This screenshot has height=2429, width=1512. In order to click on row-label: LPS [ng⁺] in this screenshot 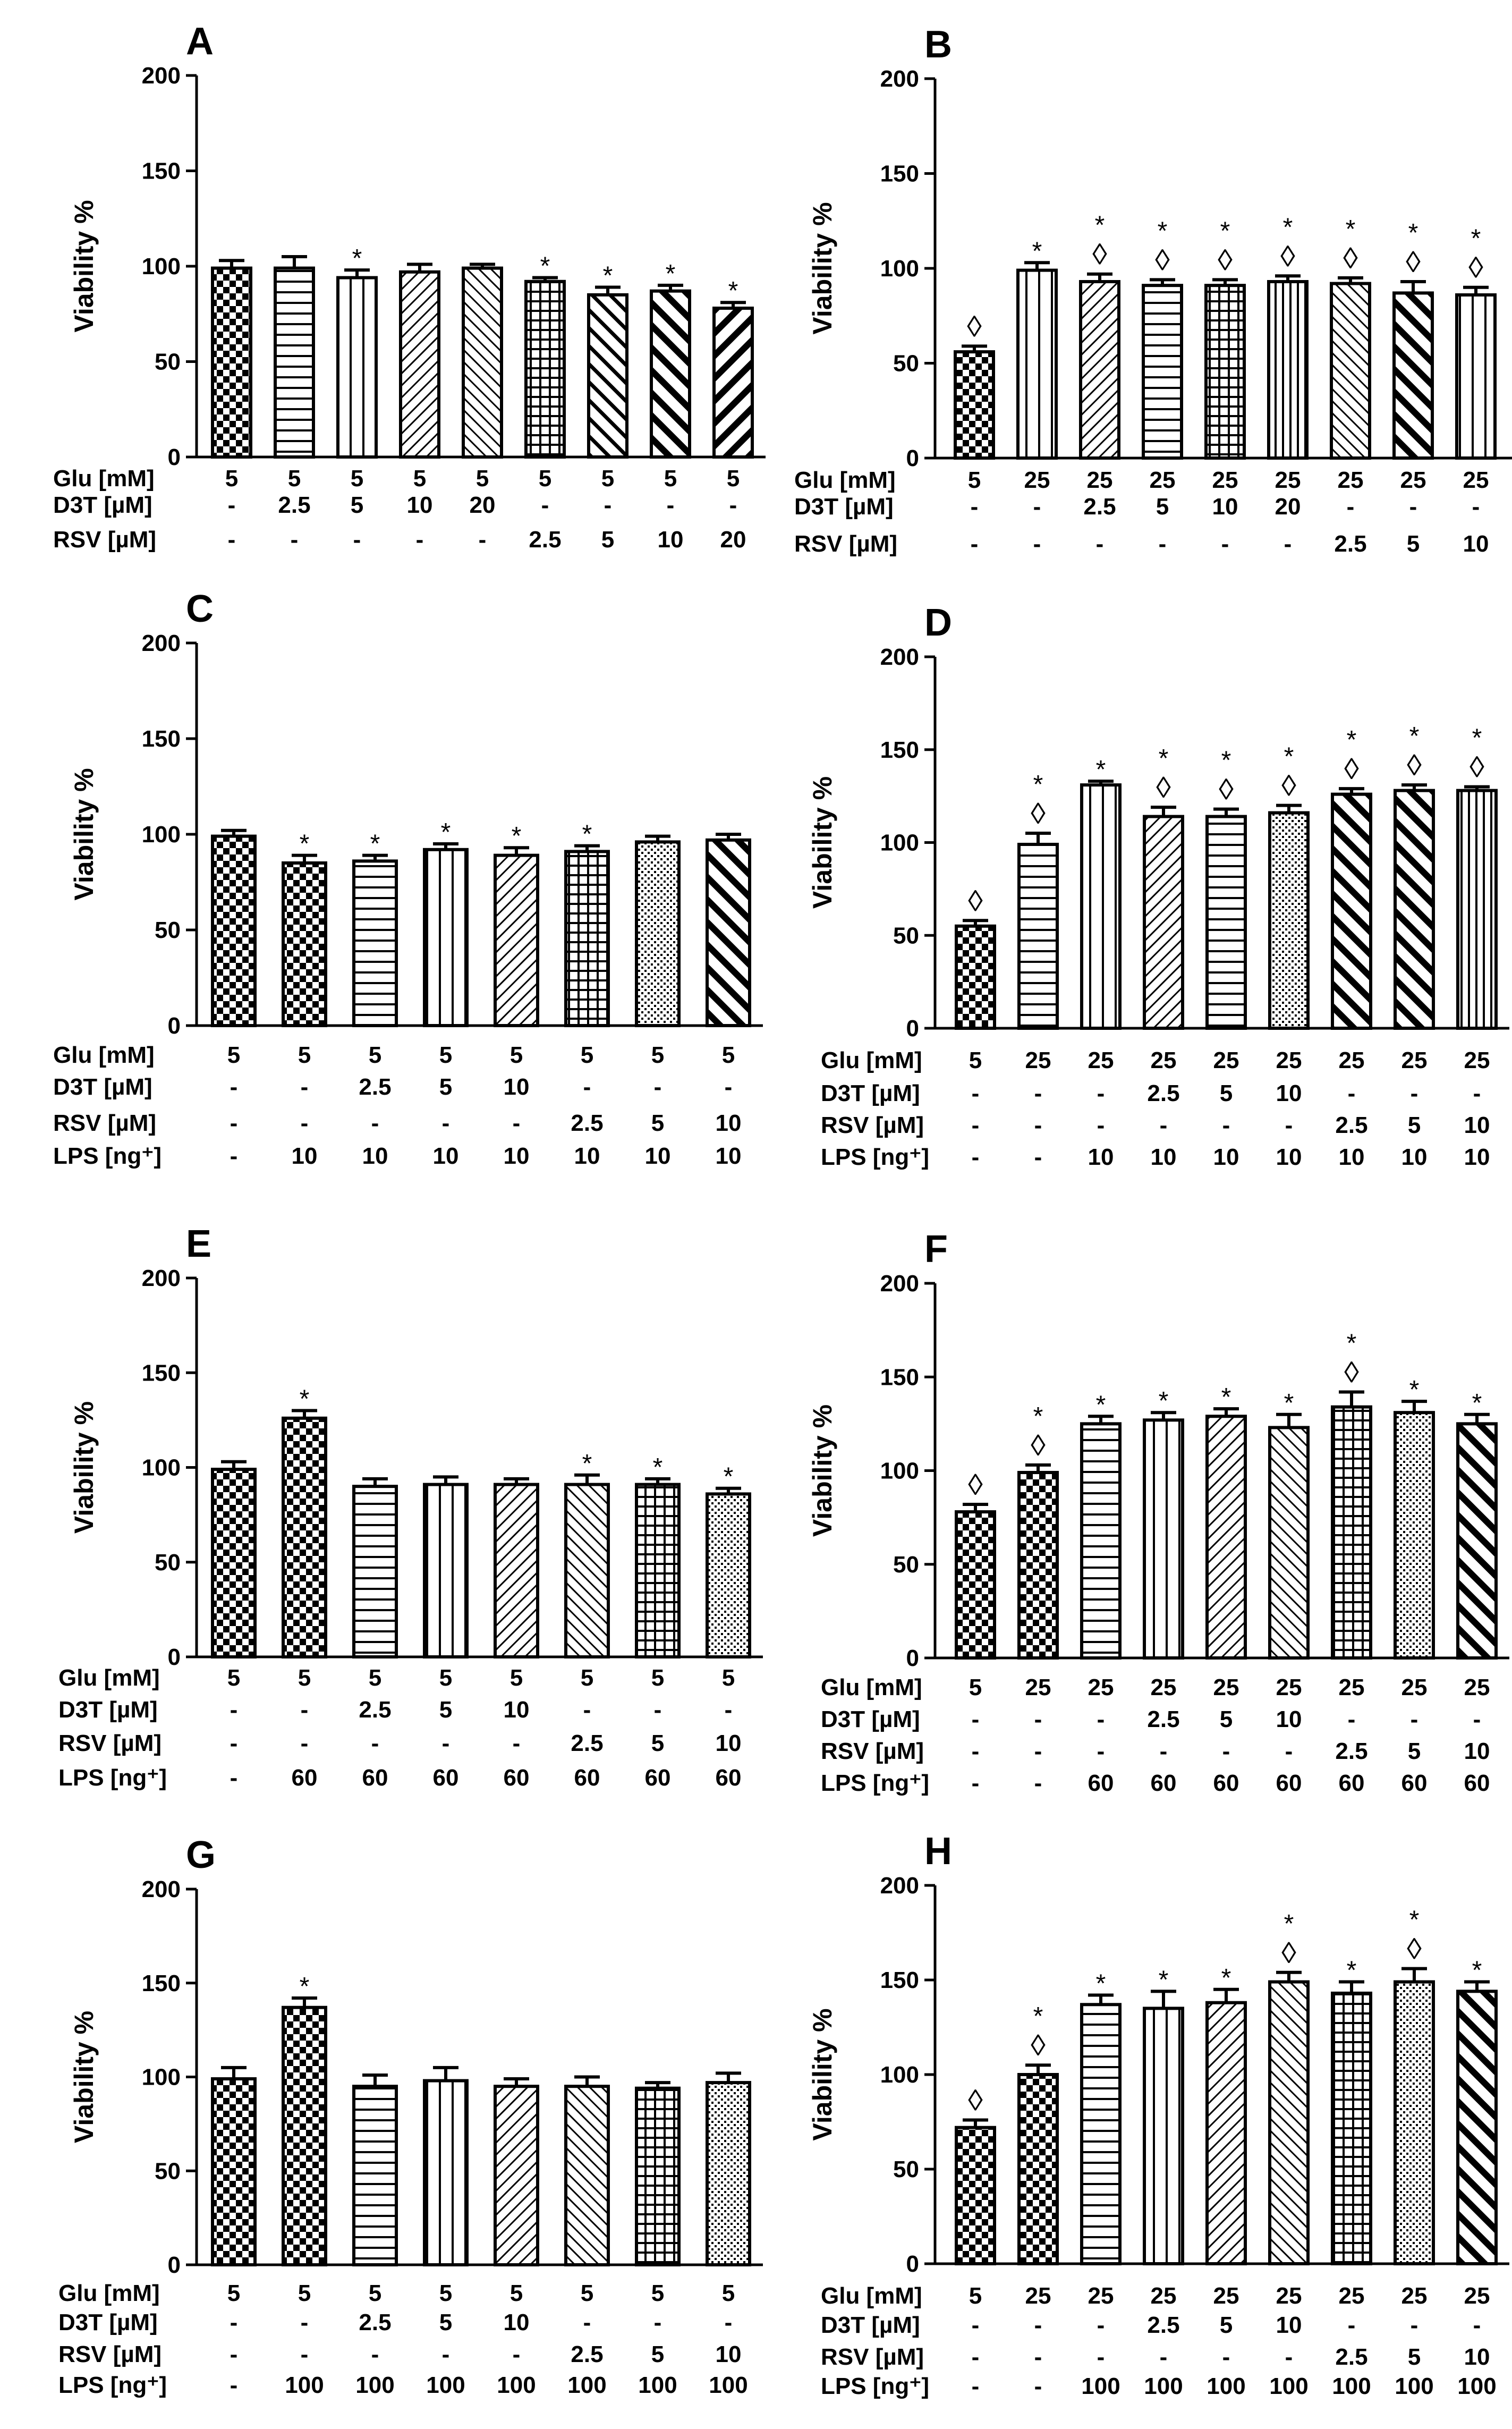, I will do `click(112, 2385)`.